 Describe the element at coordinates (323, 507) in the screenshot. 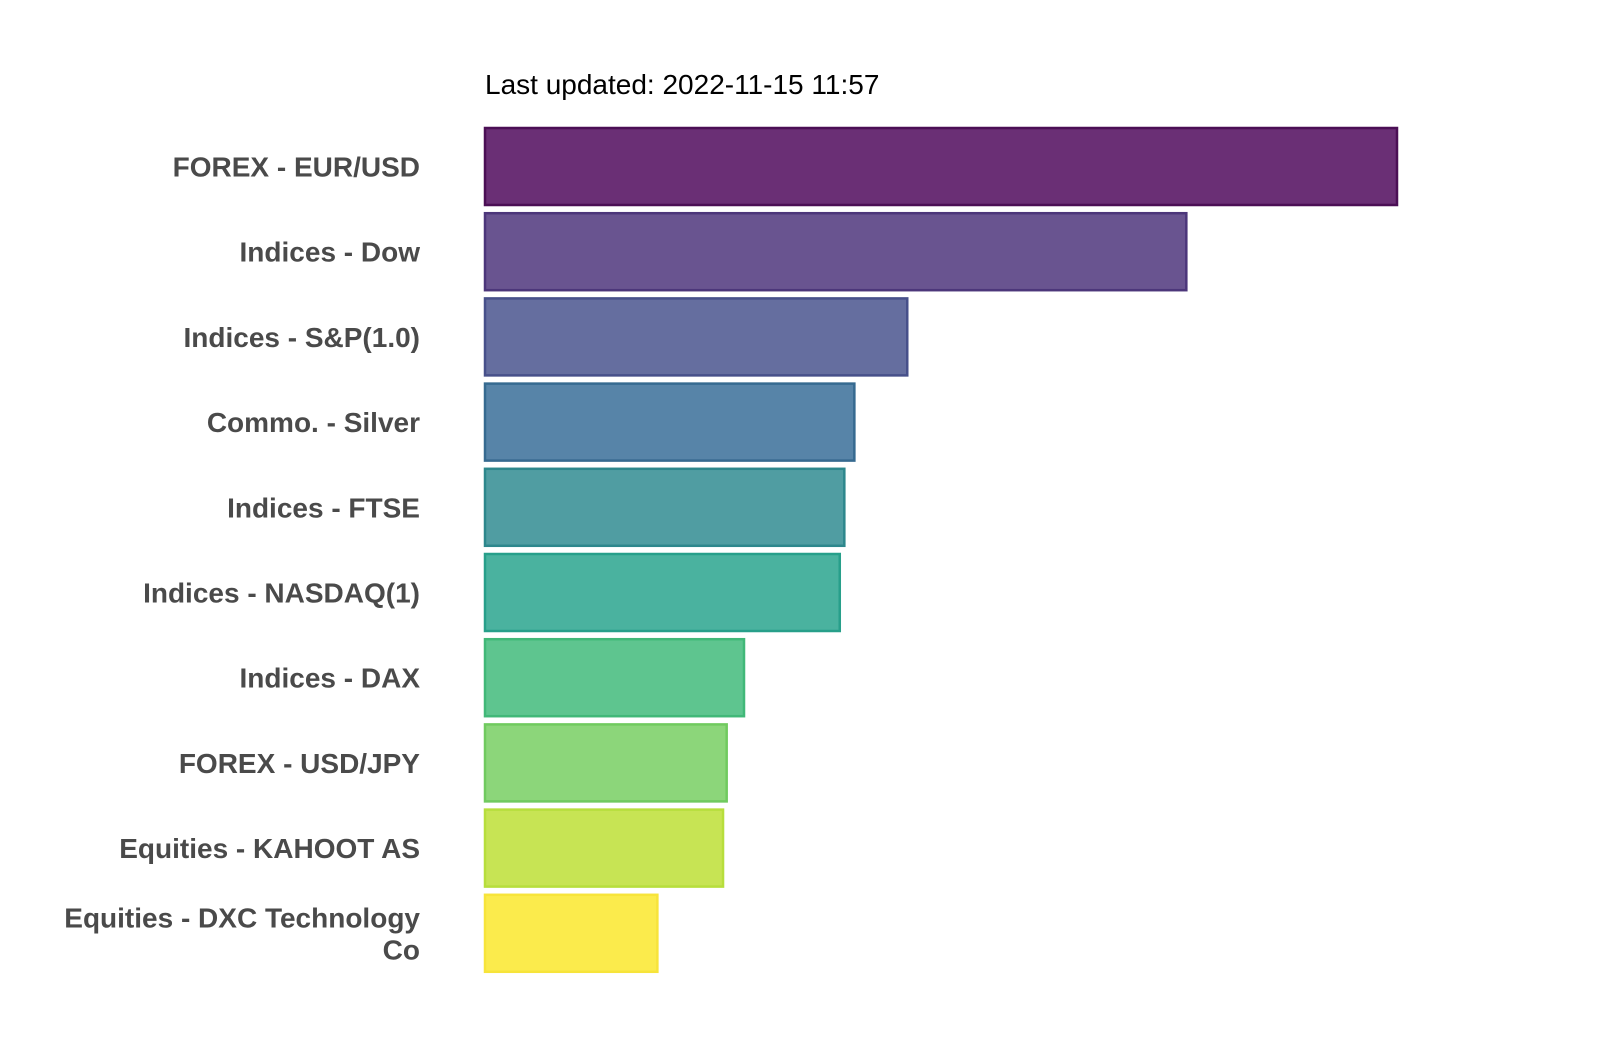

I see `category-label: Indices - FTSE` at that location.